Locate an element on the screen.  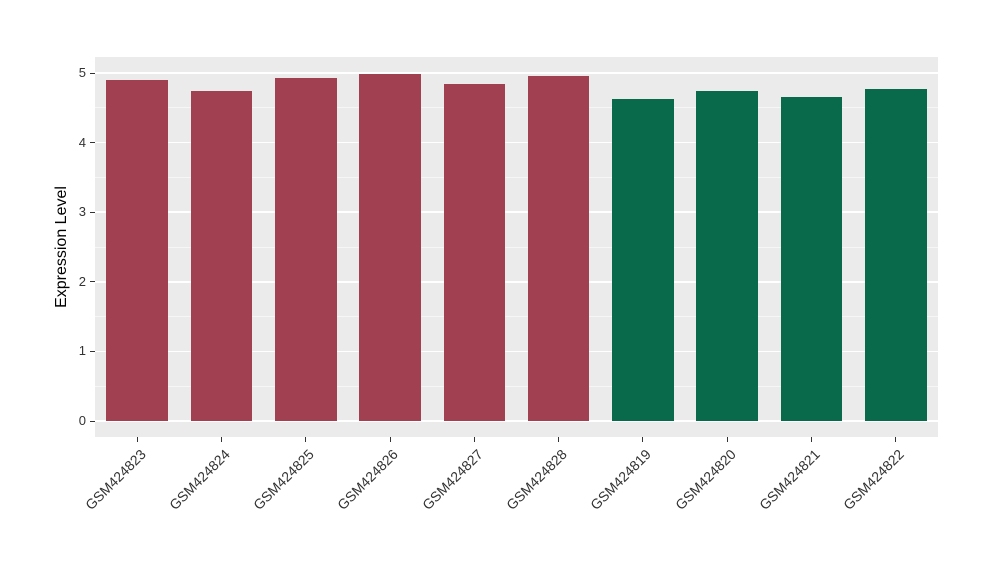
bar-GSM424819 is located at coordinates (643, 259).